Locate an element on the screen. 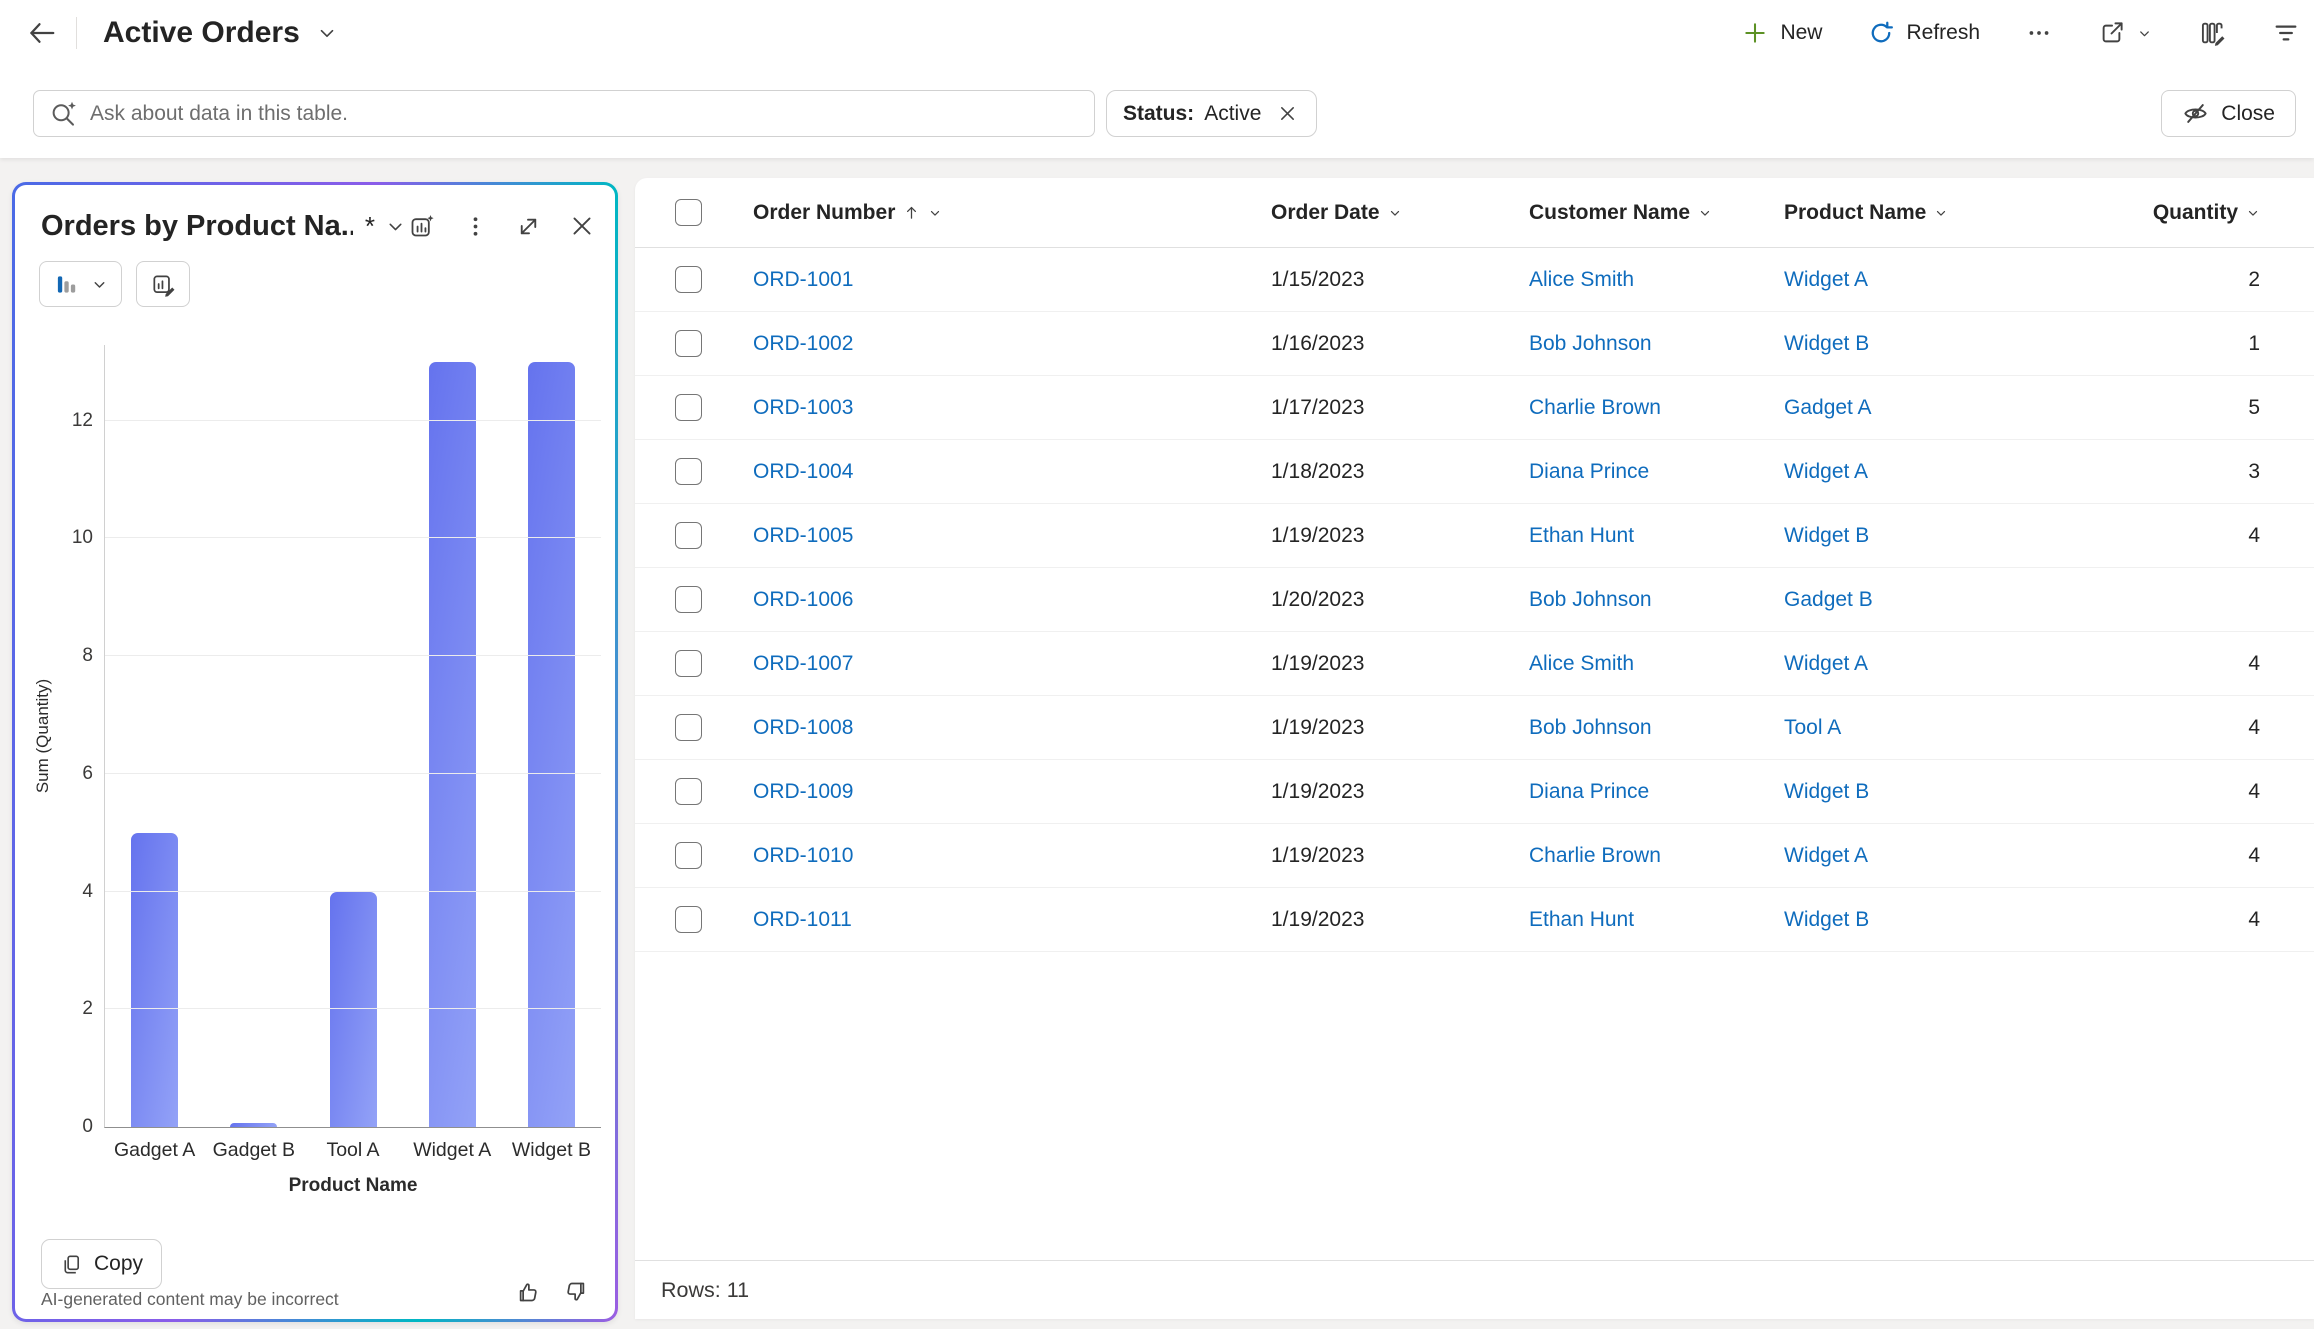  x-category-label: Gadget B is located at coordinates (253, 1150).